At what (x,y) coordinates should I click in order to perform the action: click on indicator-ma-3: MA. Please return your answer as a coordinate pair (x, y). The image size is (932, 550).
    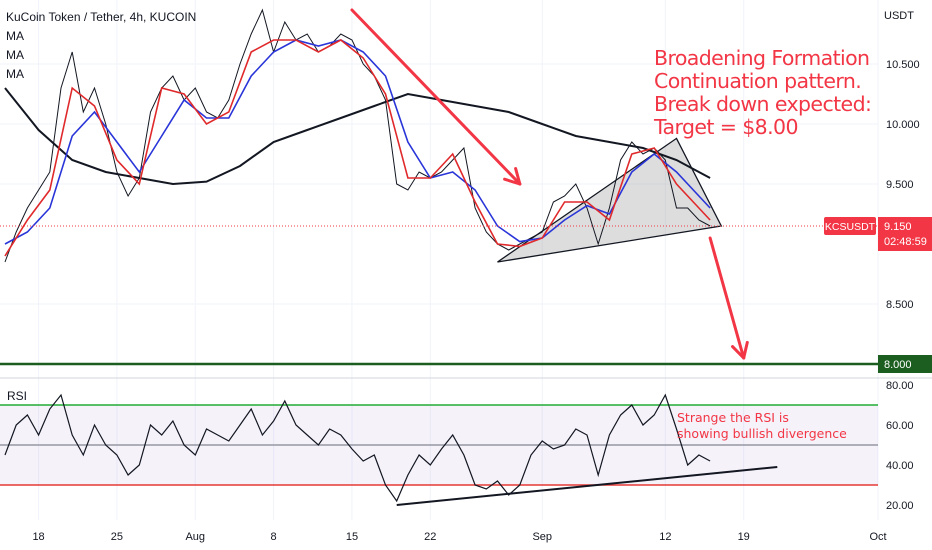
    Looking at the image, I should click on (15, 74).